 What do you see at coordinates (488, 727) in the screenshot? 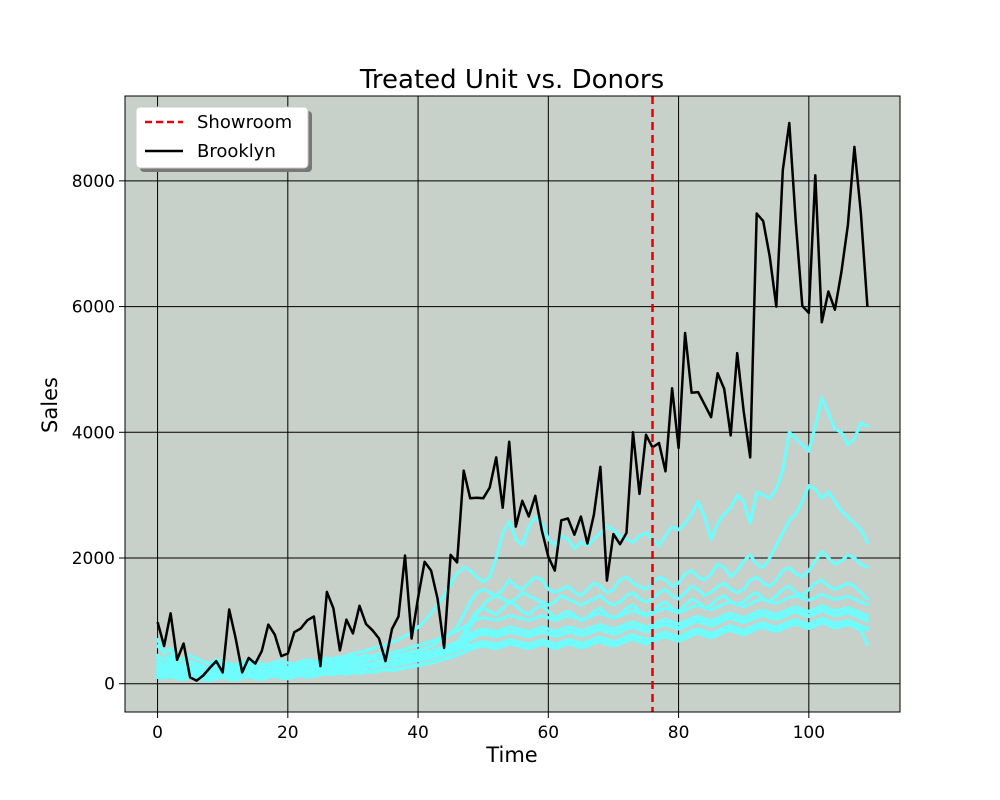
I see `x-axis-ticks: 0 20 40 60 80 100` at bounding box center [488, 727].